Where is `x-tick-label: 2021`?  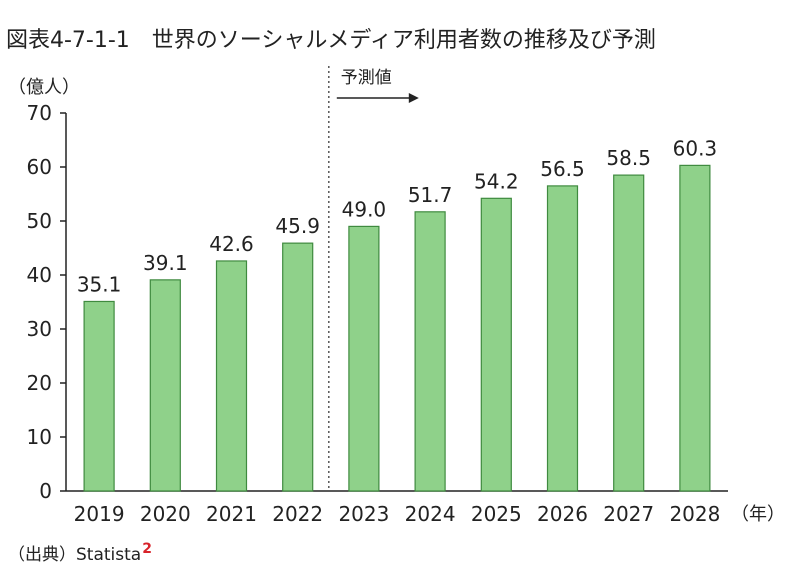 x-tick-label: 2021 is located at coordinates (231, 514).